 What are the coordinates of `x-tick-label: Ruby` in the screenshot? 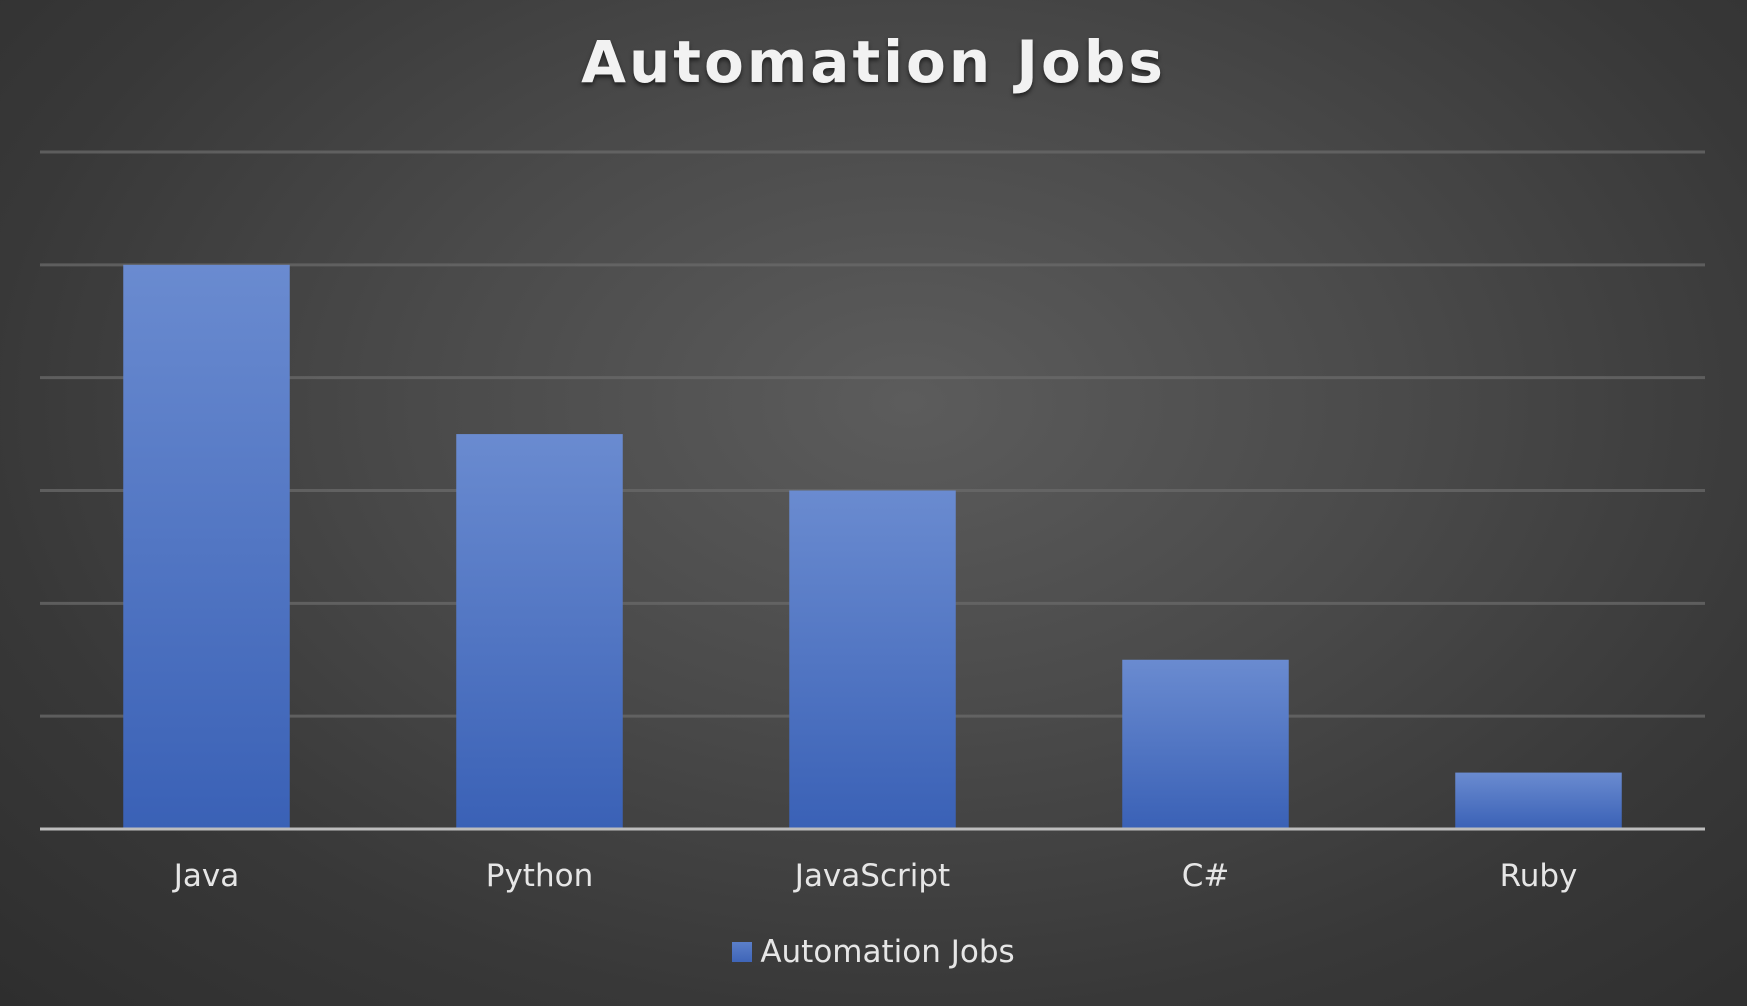 It's located at (1539, 876).